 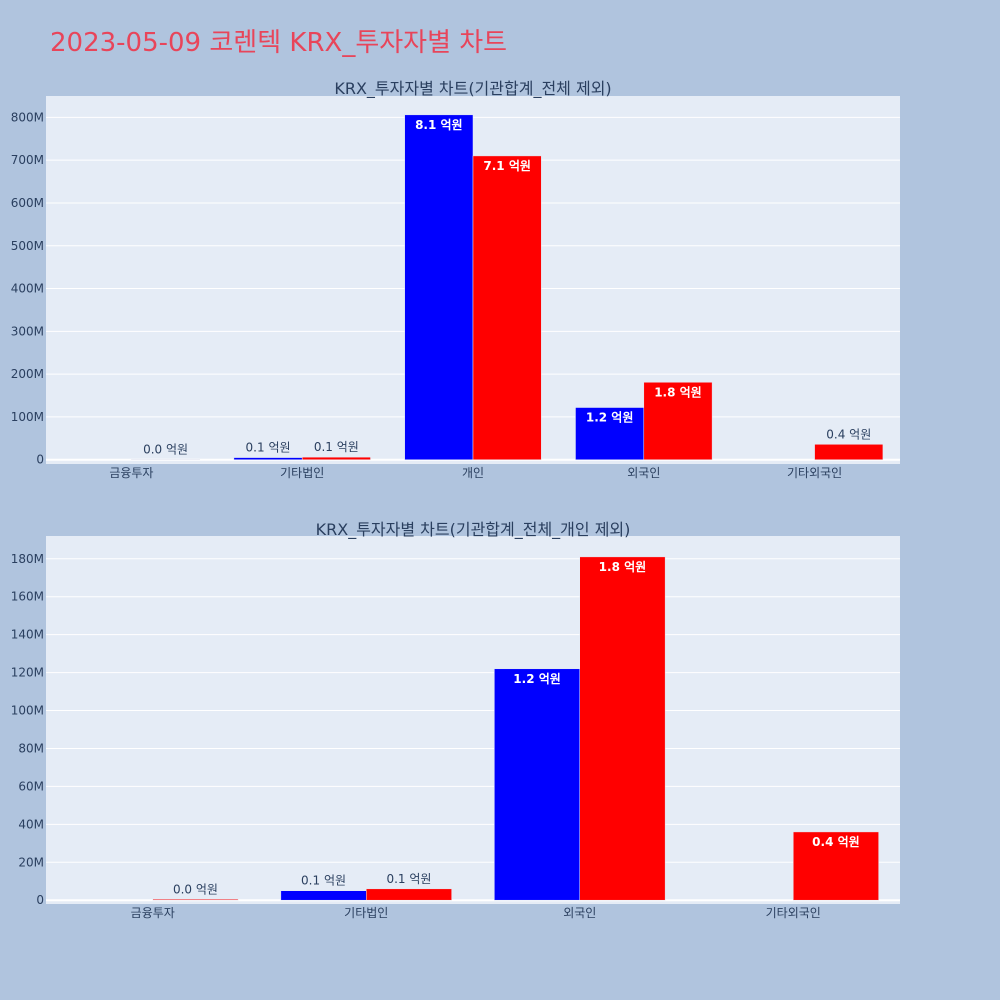 What do you see at coordinates (27, 635) in the screenshot?
I see `y-tick-label: 140M` at bounding box center [27, 635].